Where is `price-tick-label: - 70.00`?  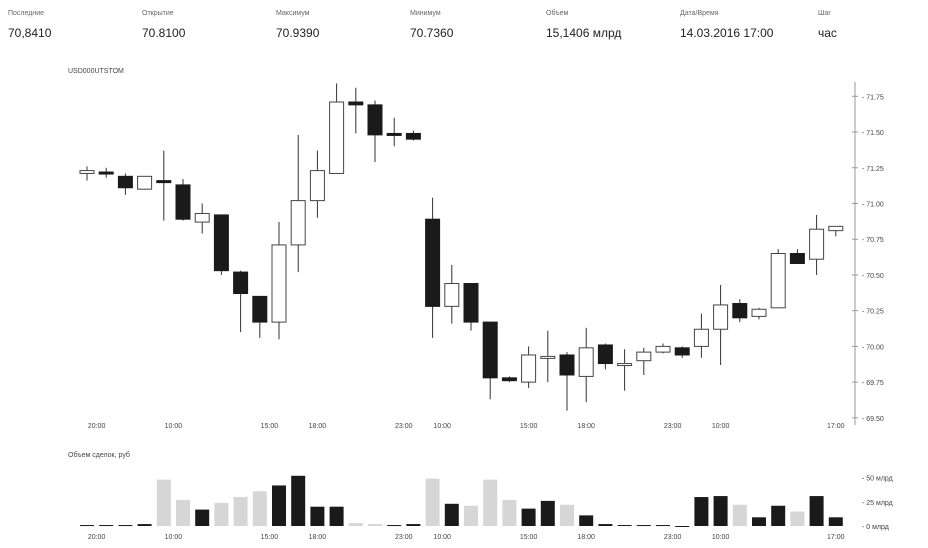 price-tick-label: - 70.00 is located at coordinates (873, 347).